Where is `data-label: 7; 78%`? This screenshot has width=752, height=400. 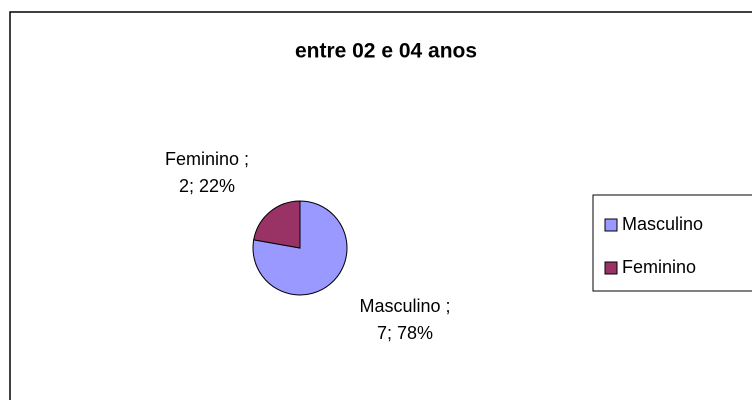 data-label: 7; 78% is located at coordinates (405, 333).